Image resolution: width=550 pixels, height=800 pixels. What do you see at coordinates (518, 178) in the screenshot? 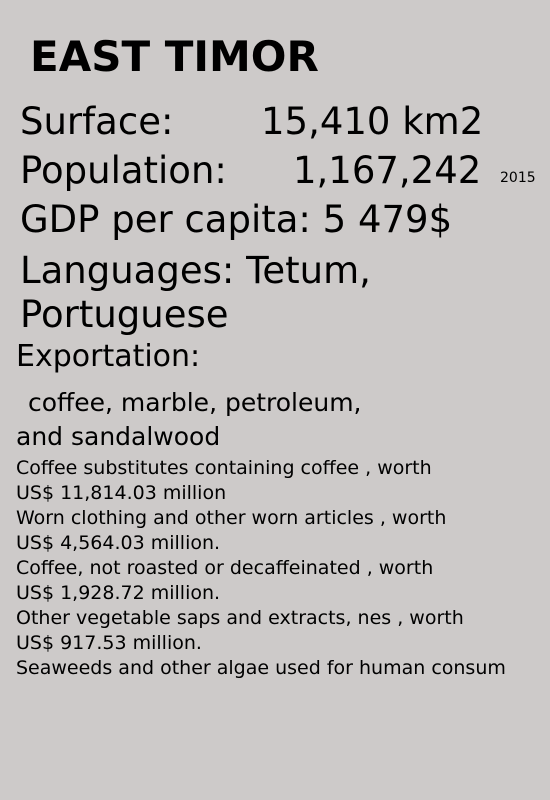
I see `population-year: 2015` at bounding box center [518, 178].